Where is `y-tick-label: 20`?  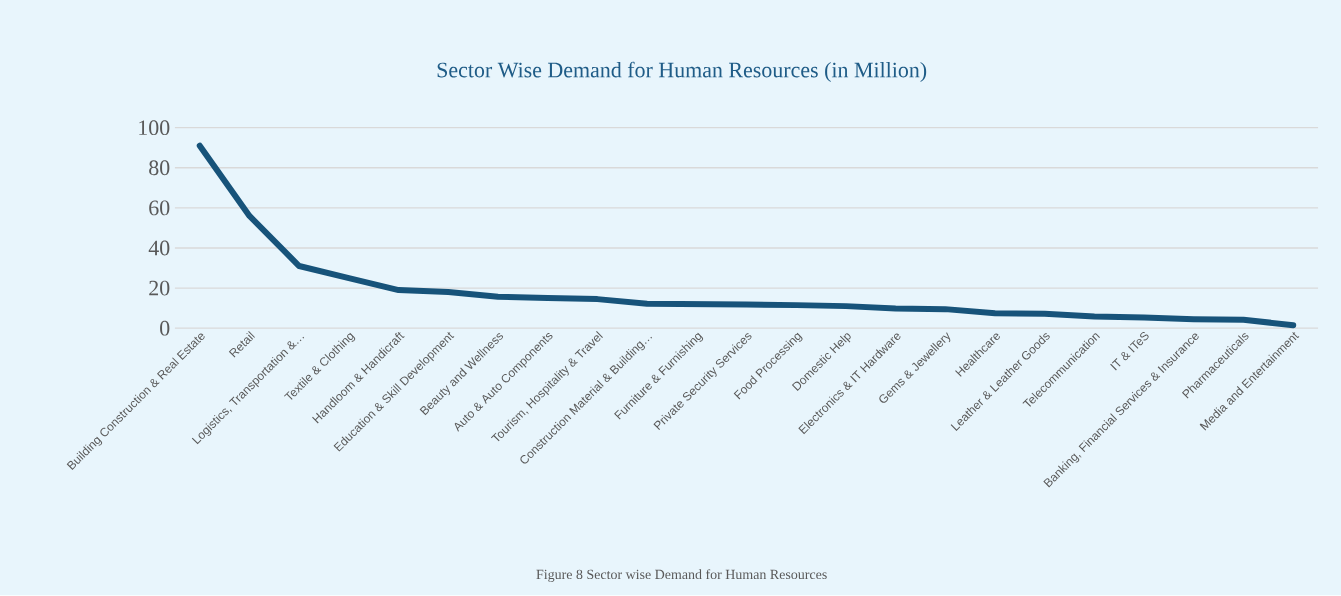
y-tick-label: 20 is located at coordinates (159, 288).